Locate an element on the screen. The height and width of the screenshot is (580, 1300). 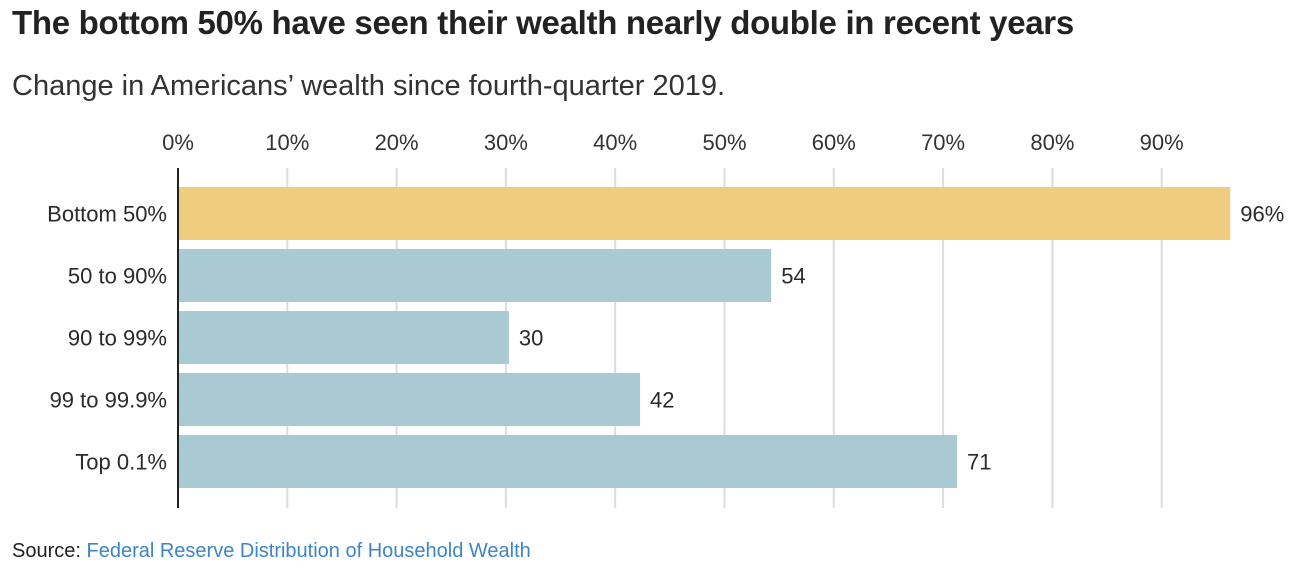
category-label: 99 to 99.9% is located at coordinates (108, 400).